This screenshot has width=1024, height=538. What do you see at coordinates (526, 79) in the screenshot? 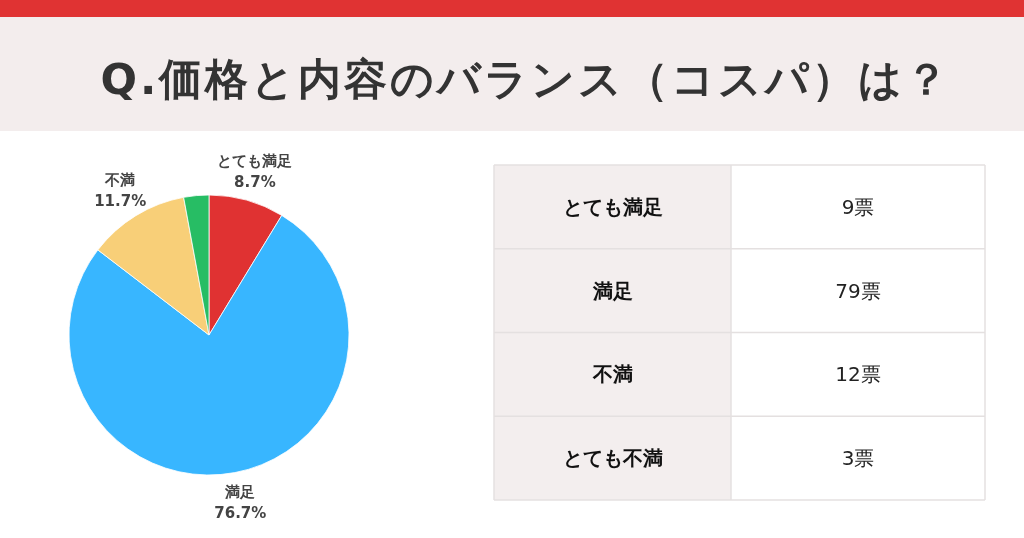
I see `text: Q.価格と内容のバランス（コスパ）は？` at bounding box center [526, 79].